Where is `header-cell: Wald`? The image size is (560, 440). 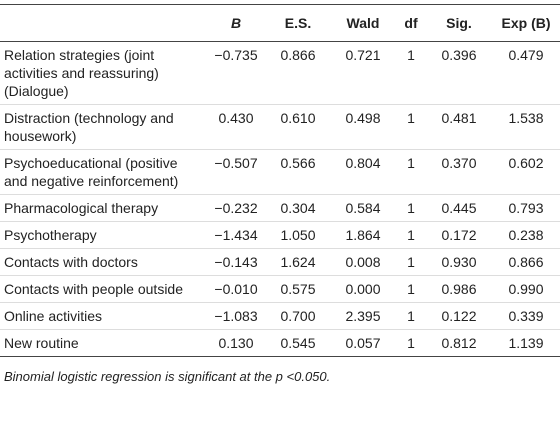
header-cell: Wald is located at coordinates (363, 23).